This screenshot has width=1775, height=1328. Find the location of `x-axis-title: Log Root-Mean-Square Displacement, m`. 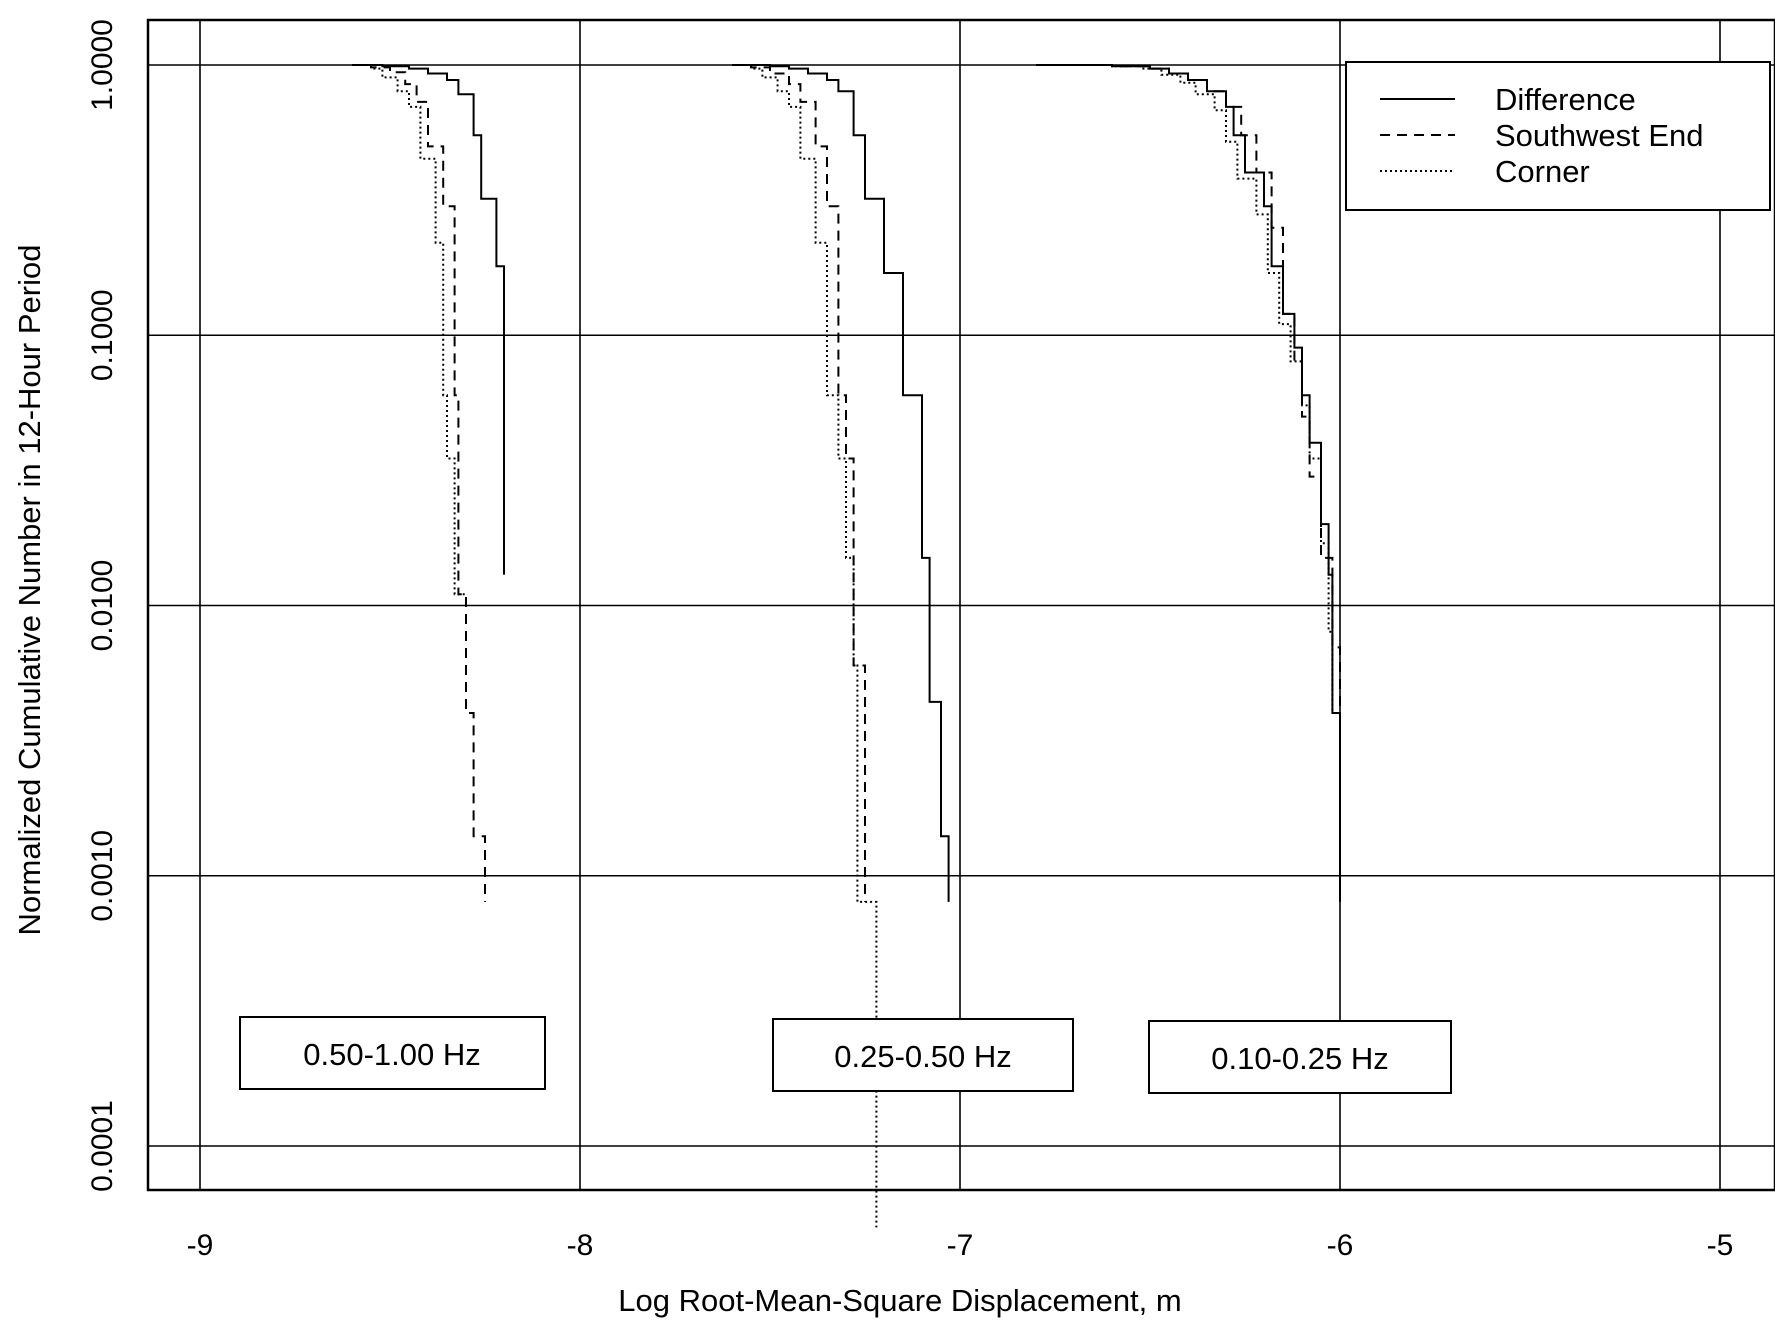

x-axis-title: Log Root-Mean-Square Displacement, m is located at coordinates (899, 1300).